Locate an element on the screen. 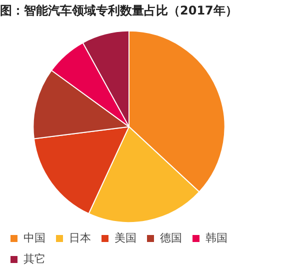 The height and width of the screenshot is (275, 308). legend-label: 日本 is located at coordinates (80, 237).